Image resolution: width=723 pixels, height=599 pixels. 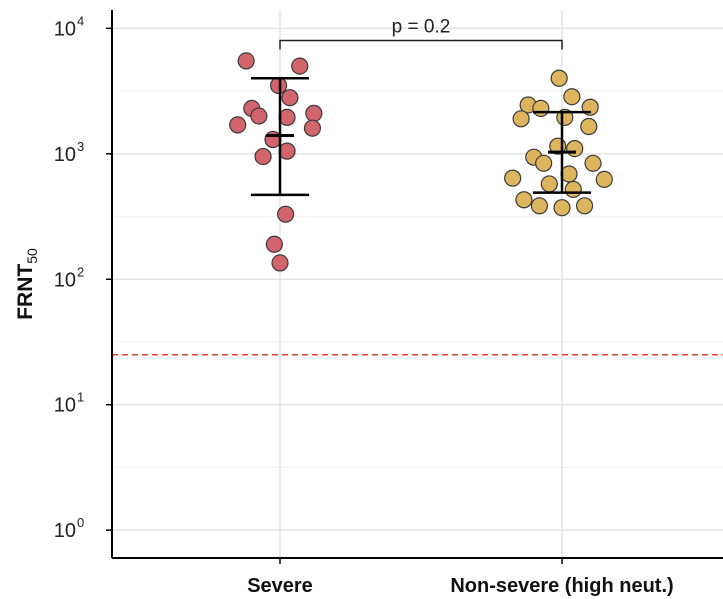 What do you see at coordinates (421, 137) in the screenshot?
I see `error-bars` at bounding box center [421, 137].